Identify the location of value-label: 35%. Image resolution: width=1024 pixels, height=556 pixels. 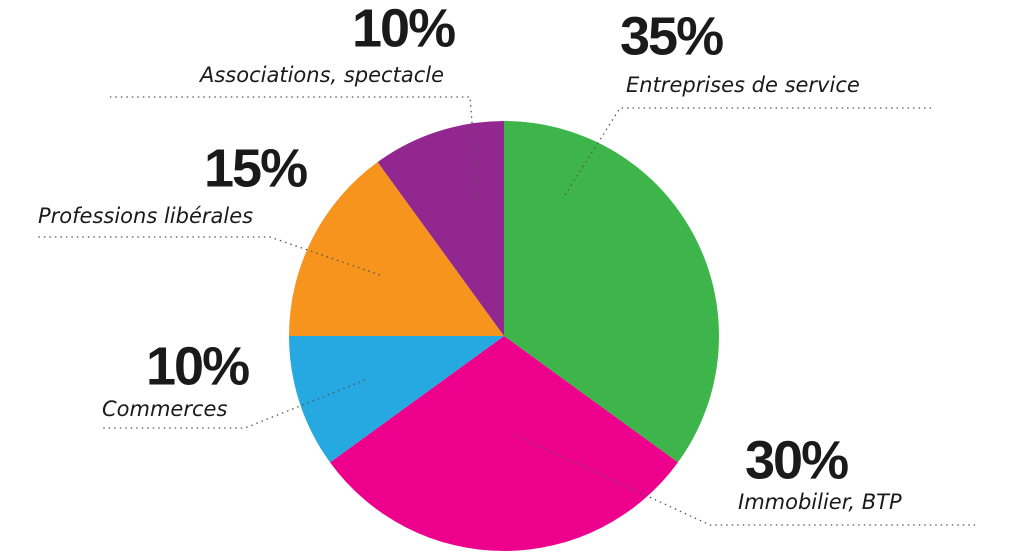
(671, 36).